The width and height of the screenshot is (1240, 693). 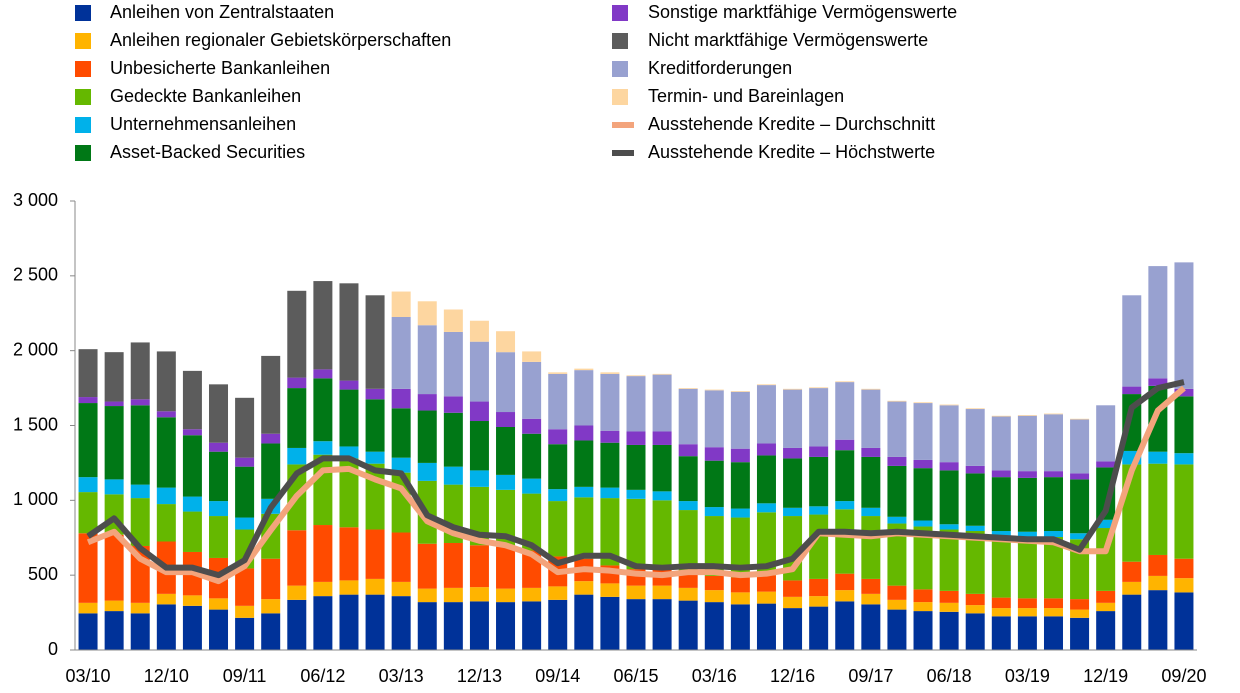 What do you see at coordinates (222, 12) in the screenshot?
I see `legend-label: Anleihen von Zentralstaaten` at bounding box center [222, 12].